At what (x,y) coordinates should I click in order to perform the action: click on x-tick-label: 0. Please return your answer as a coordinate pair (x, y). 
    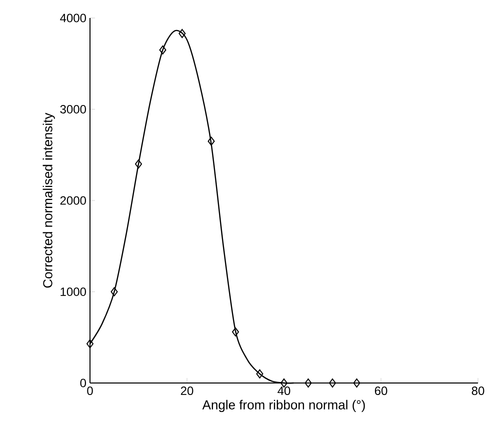
    Looking at the image, I should click on (90, 391).